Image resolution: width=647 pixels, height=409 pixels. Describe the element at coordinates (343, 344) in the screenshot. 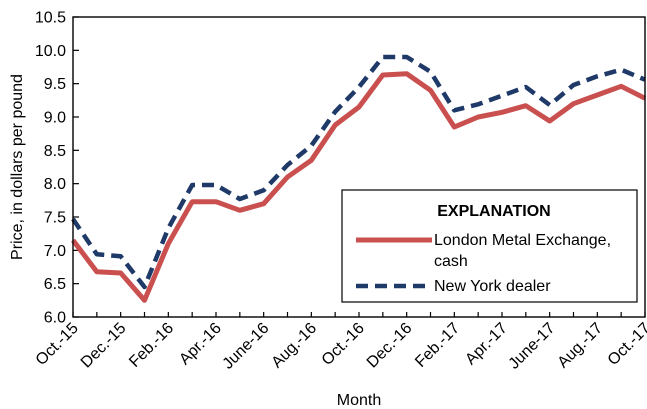

I see `x-tick-label: Oct.-16` at that location.